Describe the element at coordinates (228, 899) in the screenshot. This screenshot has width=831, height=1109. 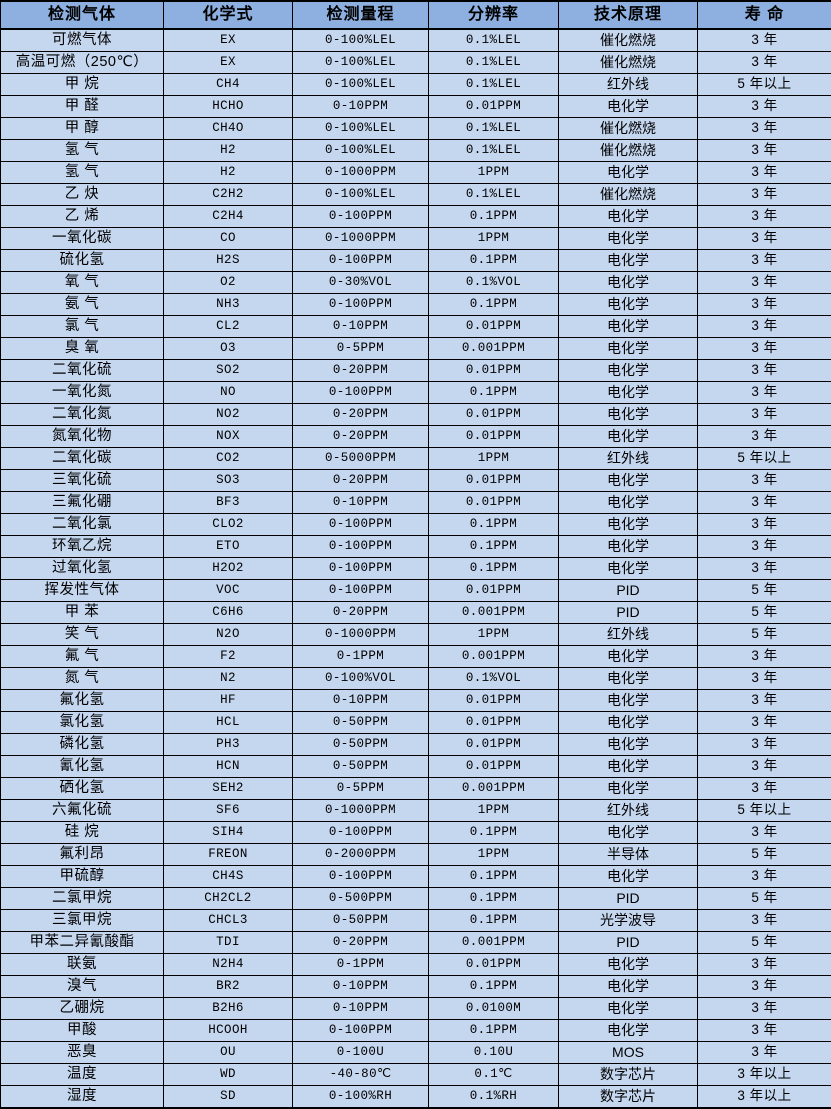
I see `cell-formula: CH2CL2` at that location.